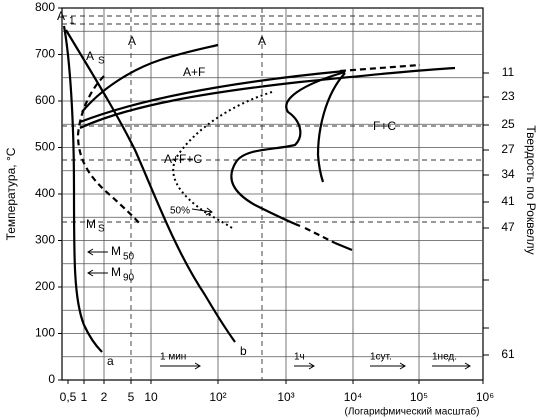  What do you see at coordinates (45, 333) in the screenshot?
I see `y-tick-label: 100` at bounding box center [45, 333].